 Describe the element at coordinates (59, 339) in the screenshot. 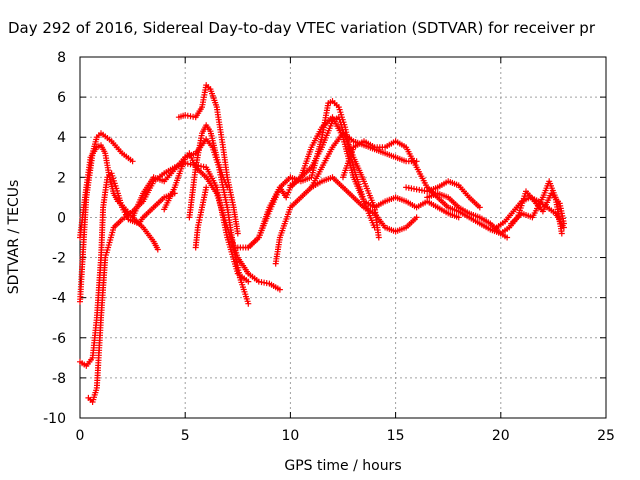

I see `y-tick-label: -6` at that location.